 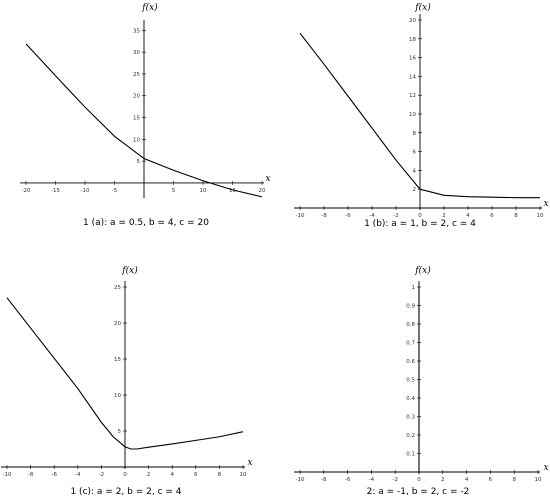 I want to click on x-tick-label: -20, so click(x=26, y=191).